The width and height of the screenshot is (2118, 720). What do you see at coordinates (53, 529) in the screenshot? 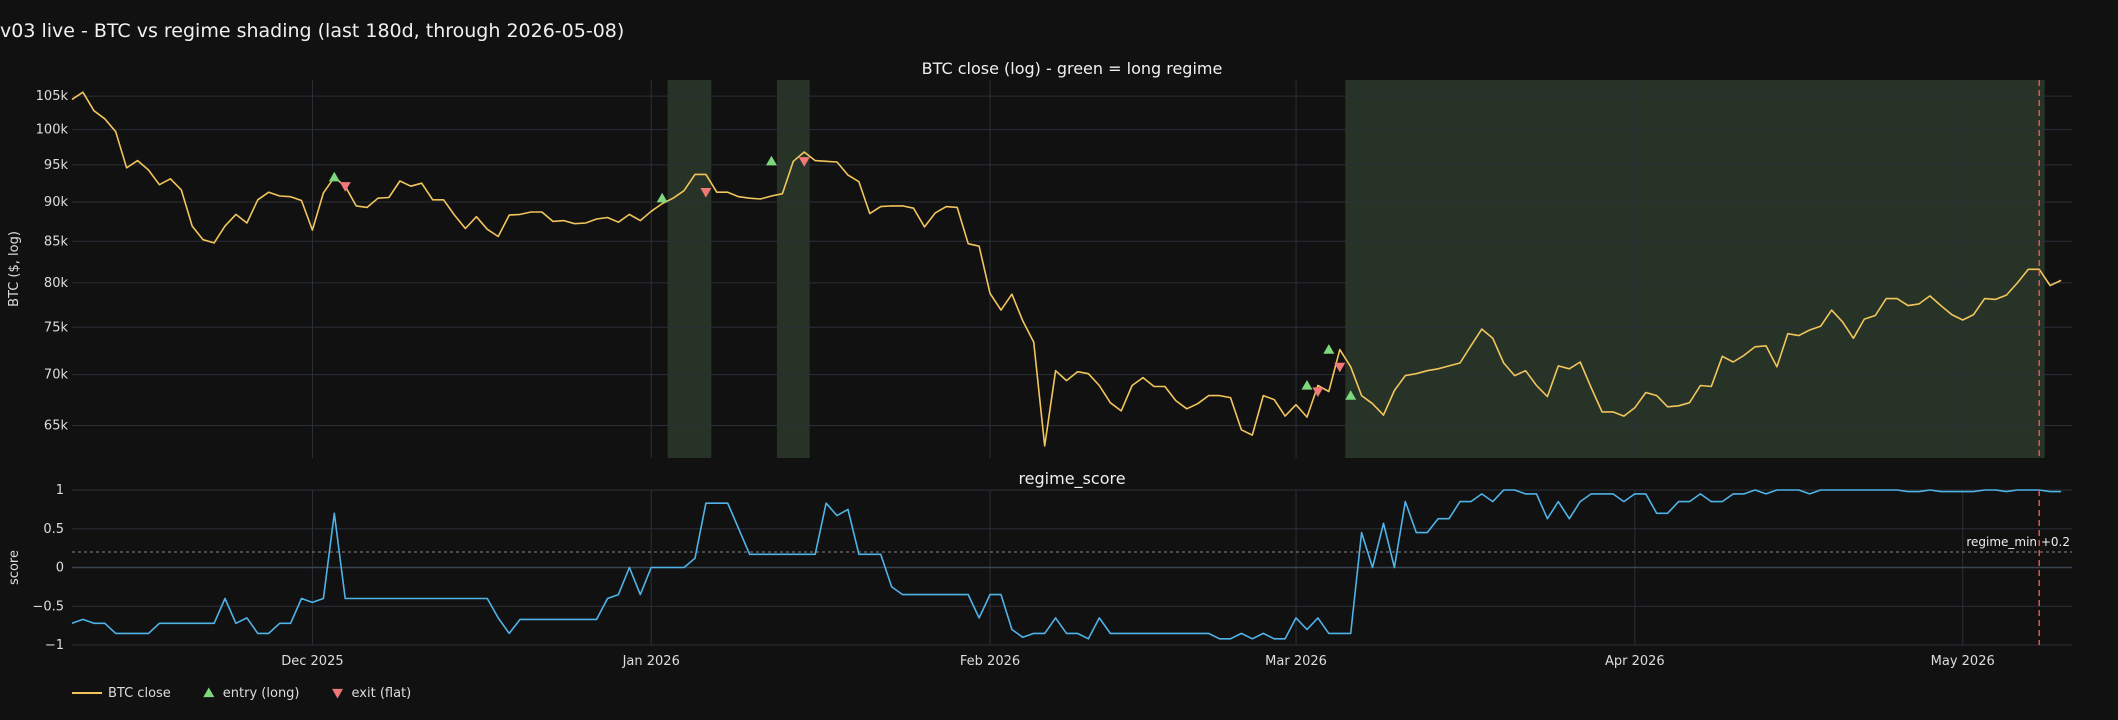
I see `bottom-y-tick-label: 0.5` at bounding box center [53, 529].